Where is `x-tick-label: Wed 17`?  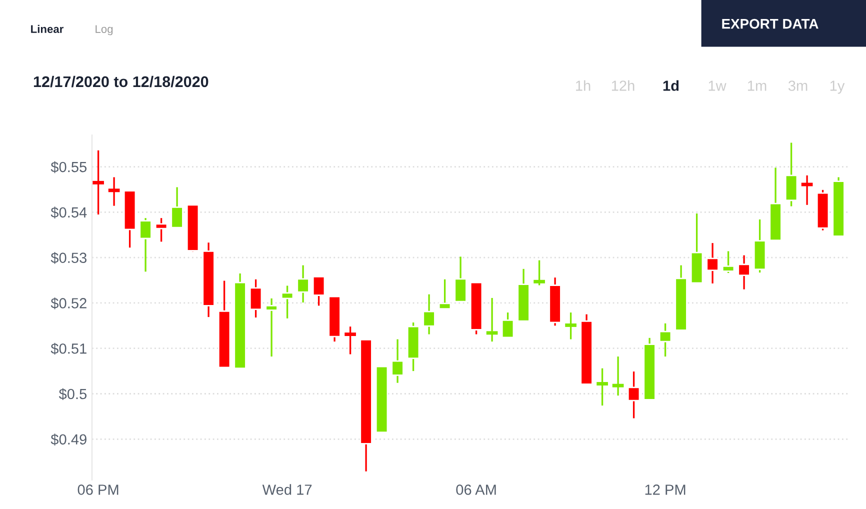 x-tick-label: Wed 17 is located at coordinates (287, 489).